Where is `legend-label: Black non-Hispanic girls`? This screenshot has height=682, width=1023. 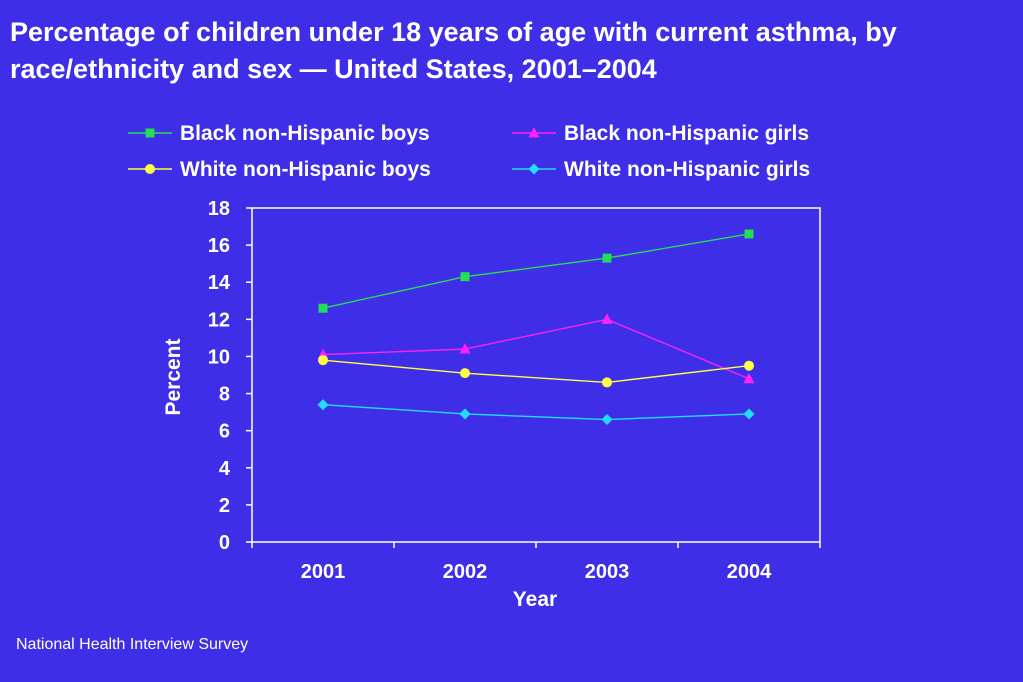 legend-label: Black non-Hispanic girls is located at coordinates (686, 133).